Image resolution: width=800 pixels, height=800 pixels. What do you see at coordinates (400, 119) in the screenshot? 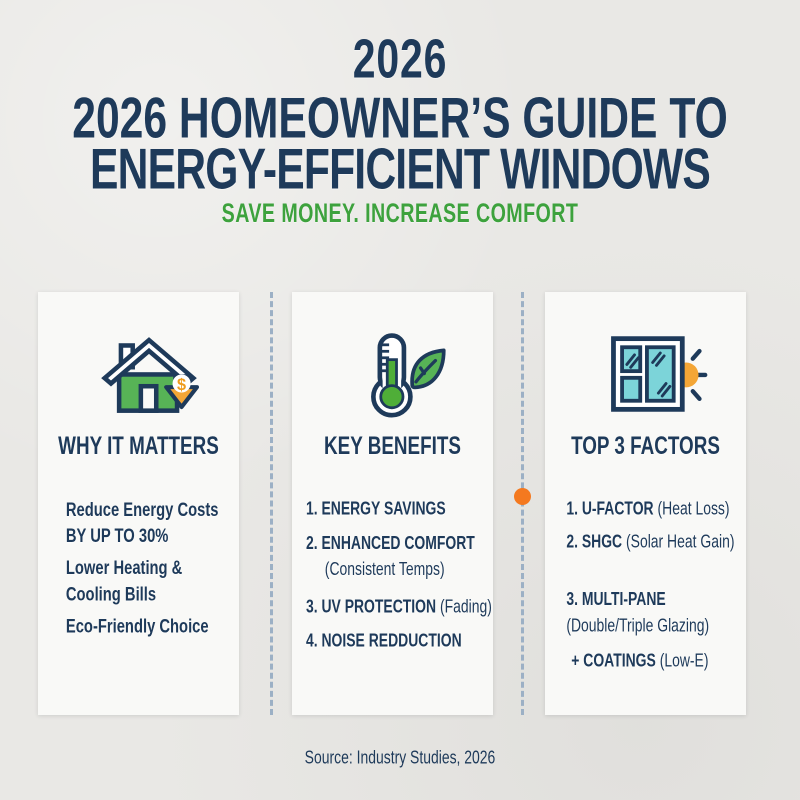
I see `page-title-line1: 2026 HOMEOWNER’S GUIDE TO` at bounding box center [400, 119].